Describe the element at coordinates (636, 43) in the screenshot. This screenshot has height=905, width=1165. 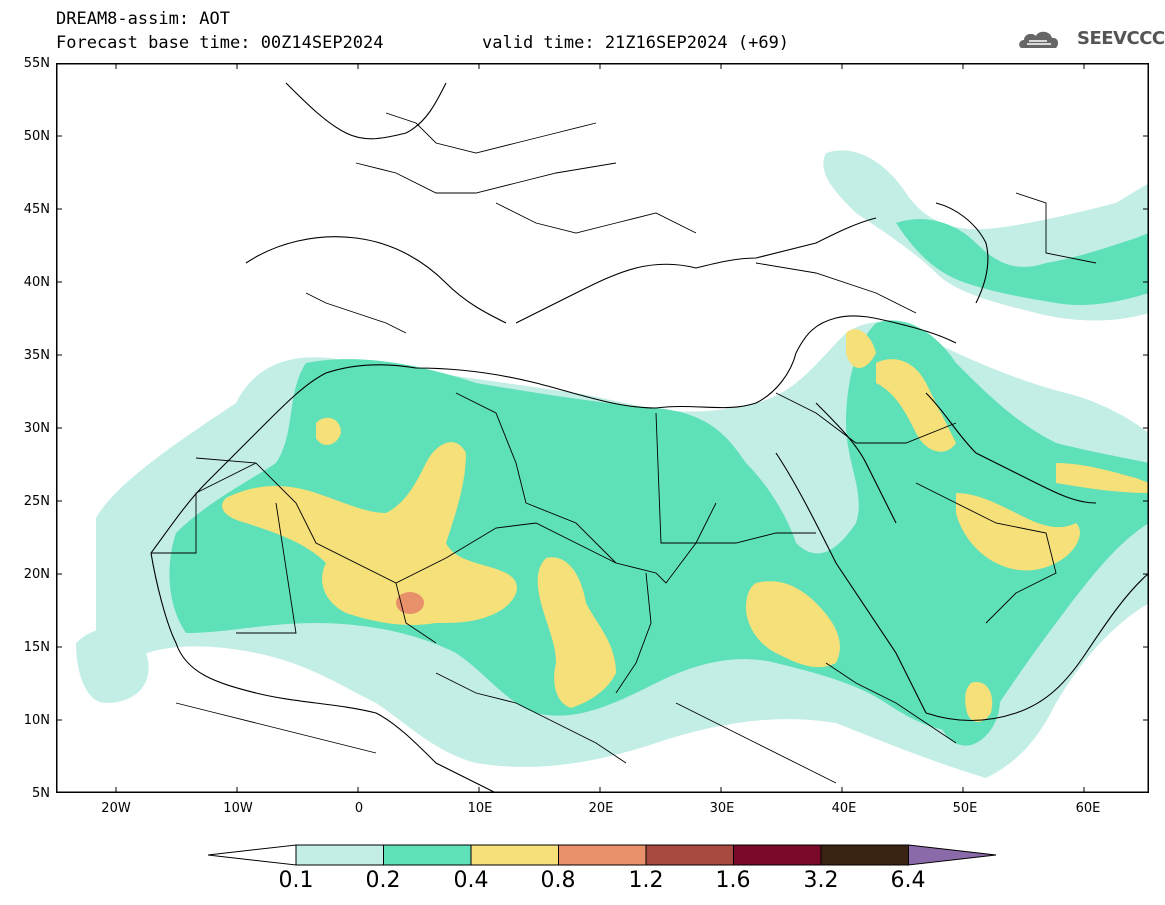
I see `valid-time: valid time: 21Z16SEP2024 (+69)` at that location.